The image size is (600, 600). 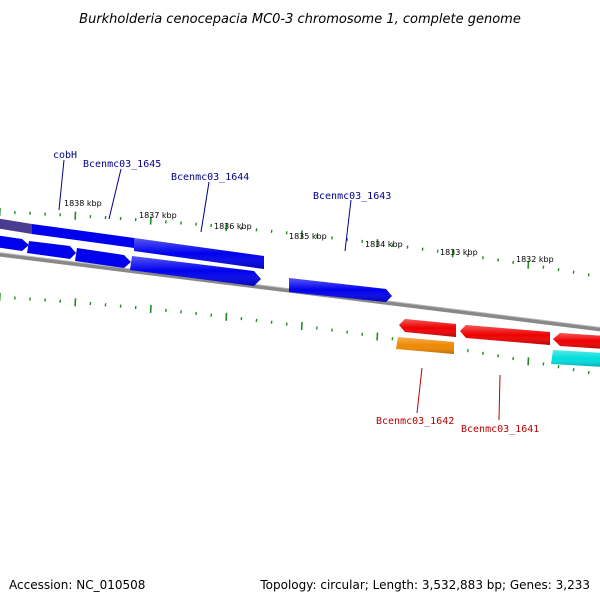 I want to click on scale-label-1838: 1838 kbp, so click(x=83, y=203).